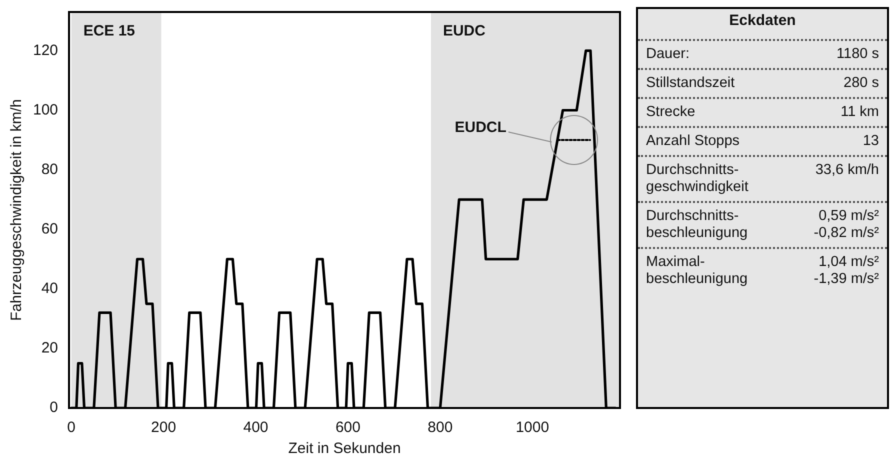 This screenshot has width=893, height=462. I want to click on text: EUDCL, so click(480, 127).